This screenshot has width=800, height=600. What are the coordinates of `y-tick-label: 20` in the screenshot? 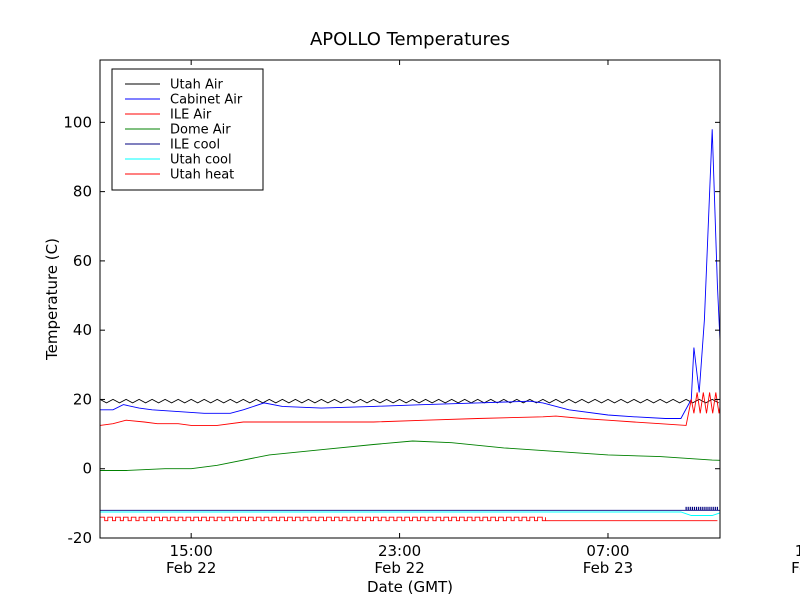 It's located at (82, 399).